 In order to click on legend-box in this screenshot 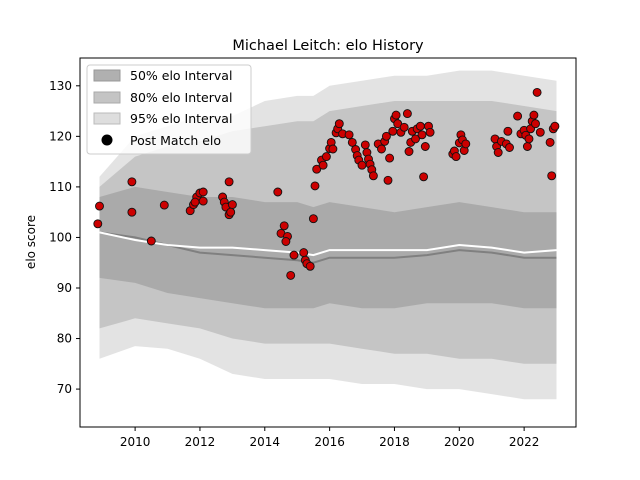, I will do `click(169, 109)`.